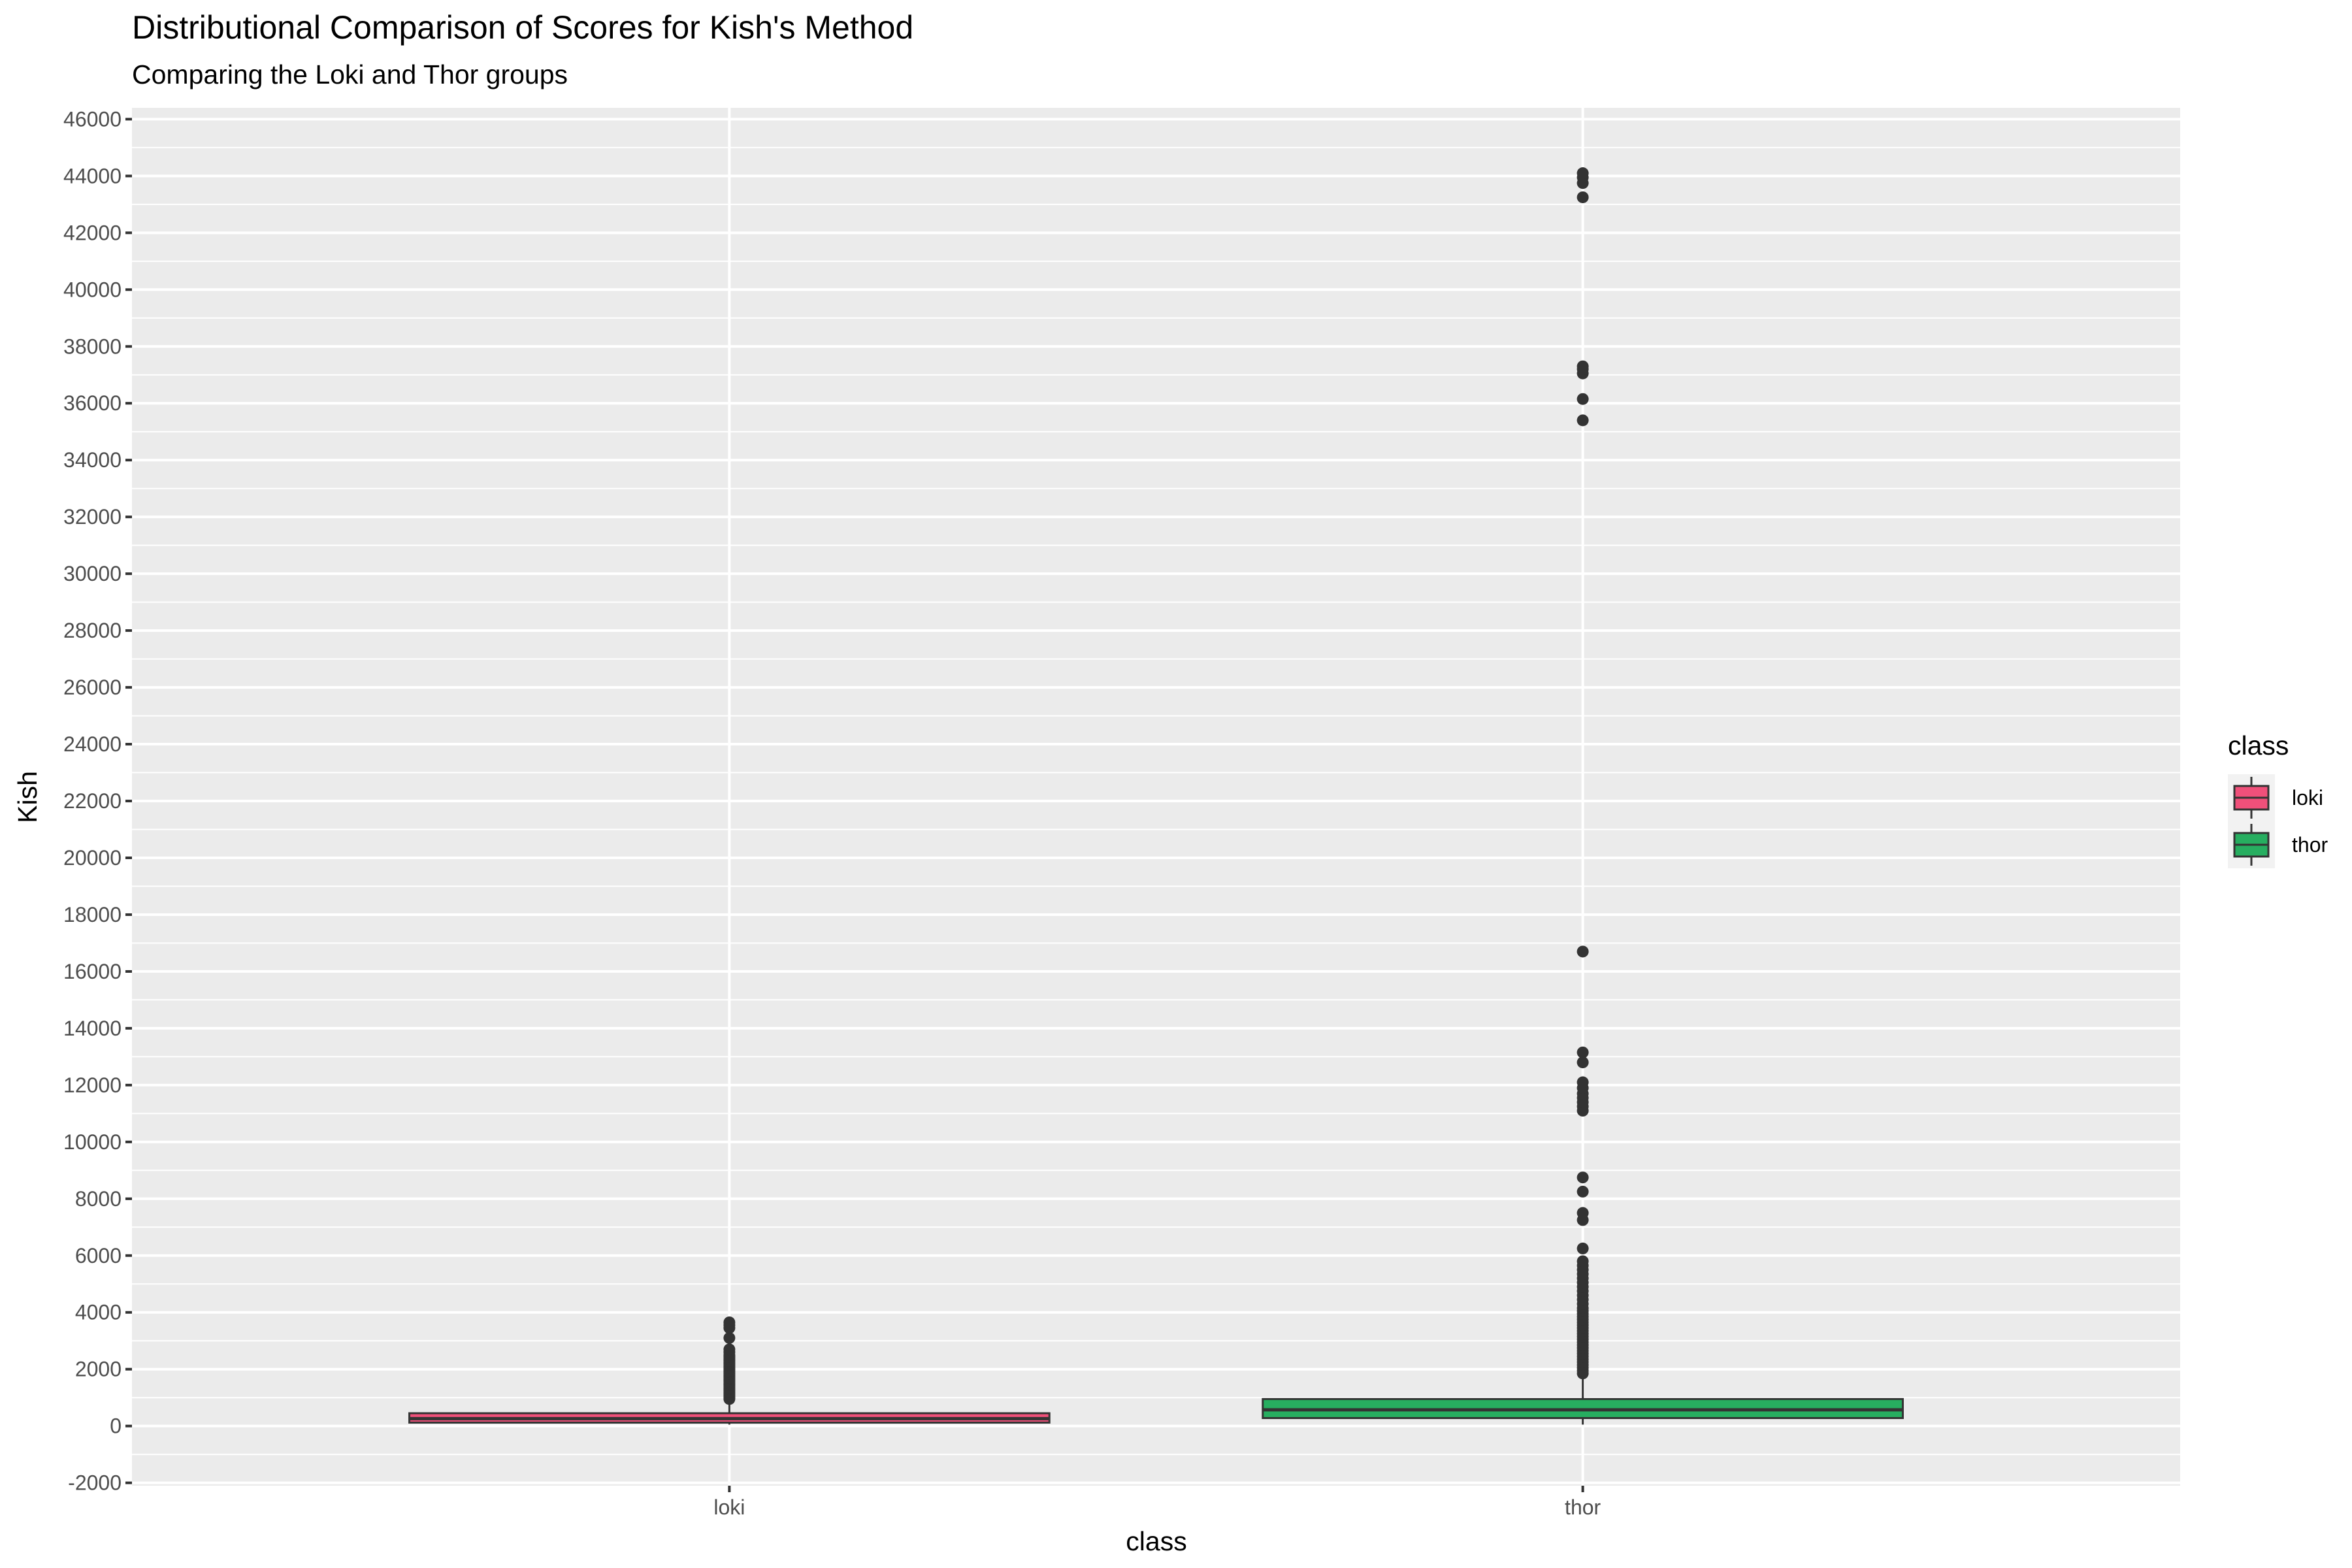  What do you see at coordinates (98, 1369) in the screenshot?
I see `y-tick-label: 2000` at bounding box center [98, 1369].